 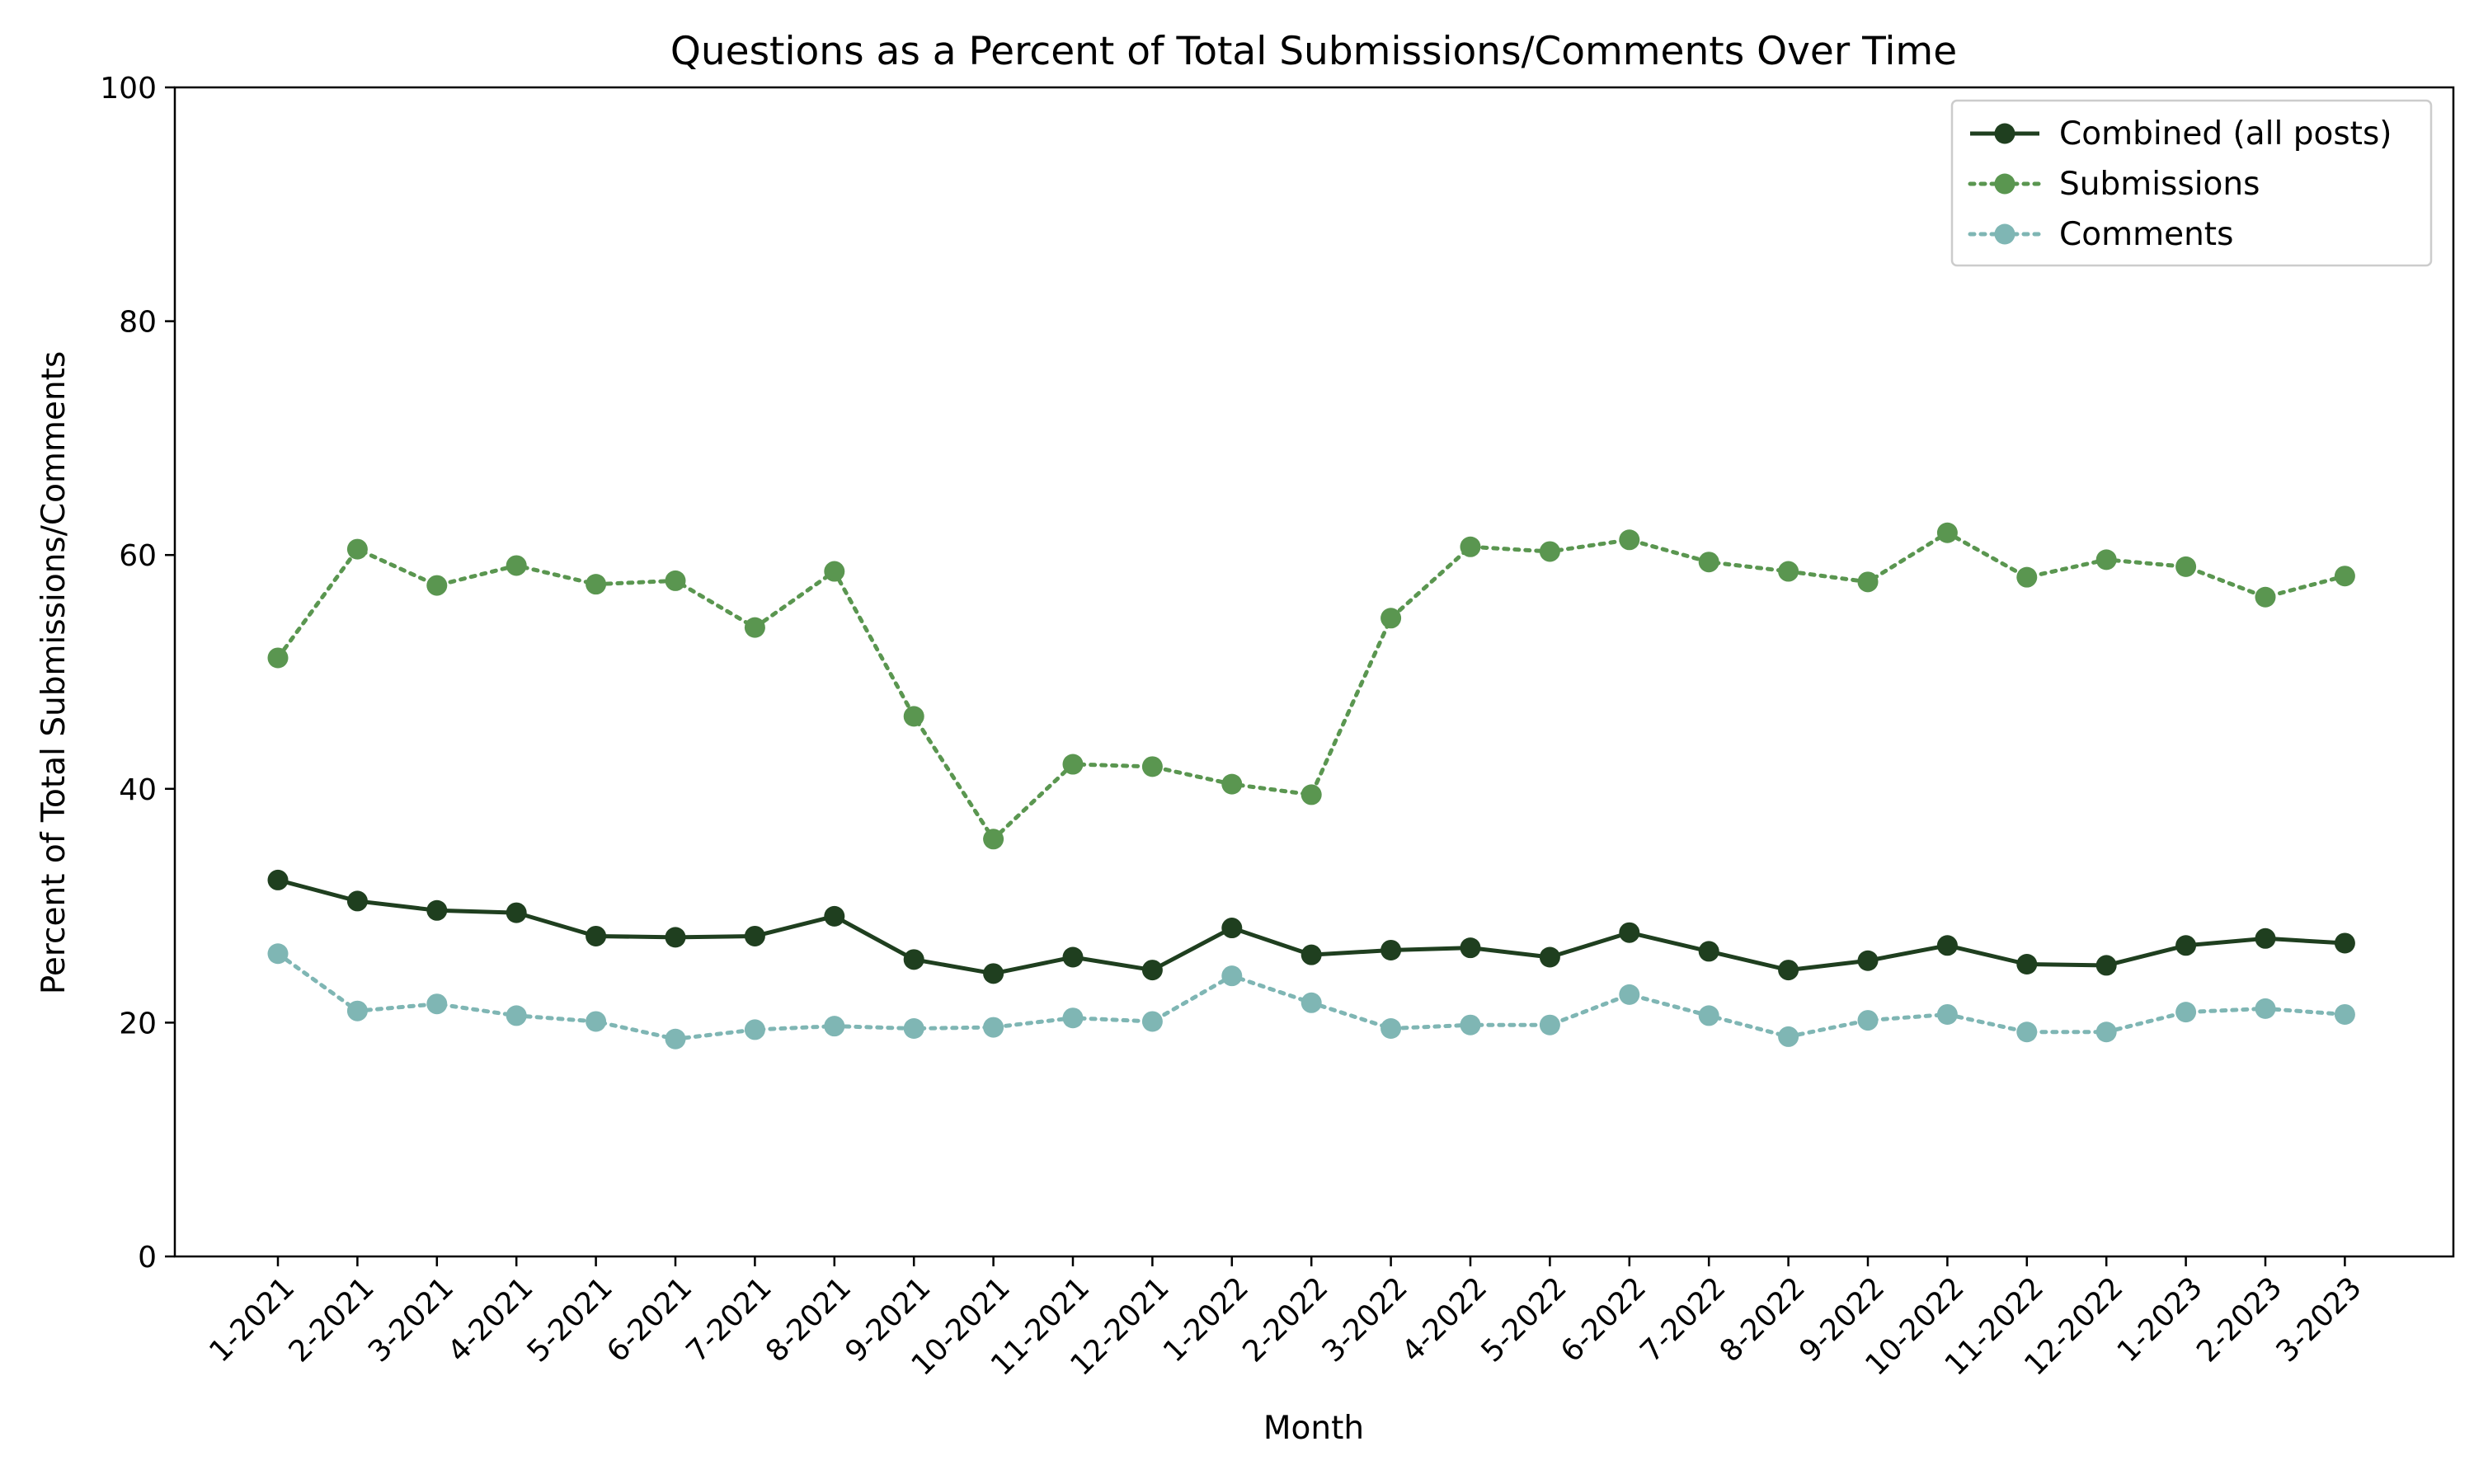 I want to click on legend: Combined (all posts) Submissions Comments, so click(x=2191, y=183).